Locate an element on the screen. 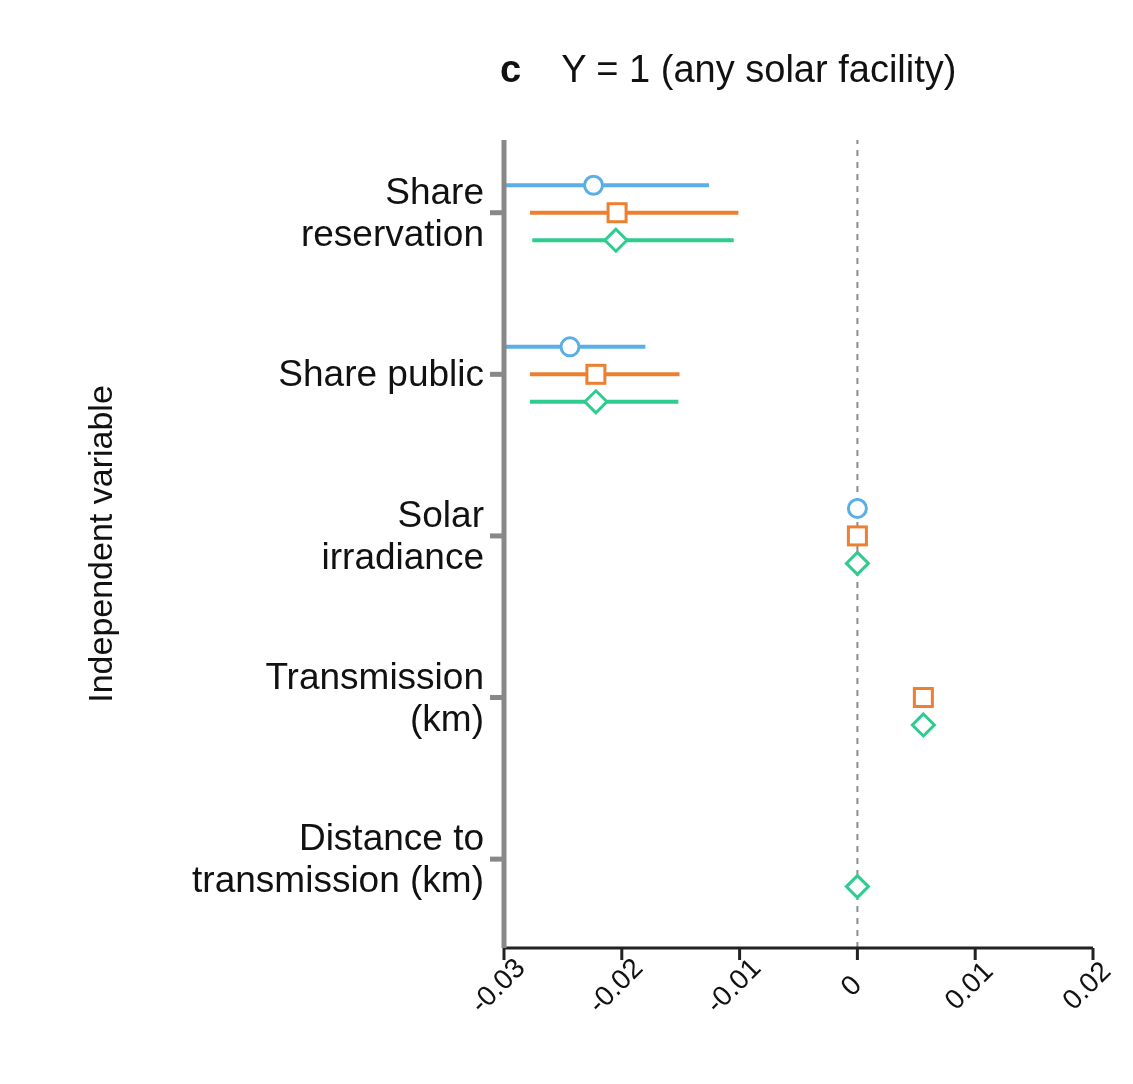 Image resolution: width=1133 pixels, height=1084 pixels. y-tick-label: Distance to transmission (km) is located at coordinates (338, 859).